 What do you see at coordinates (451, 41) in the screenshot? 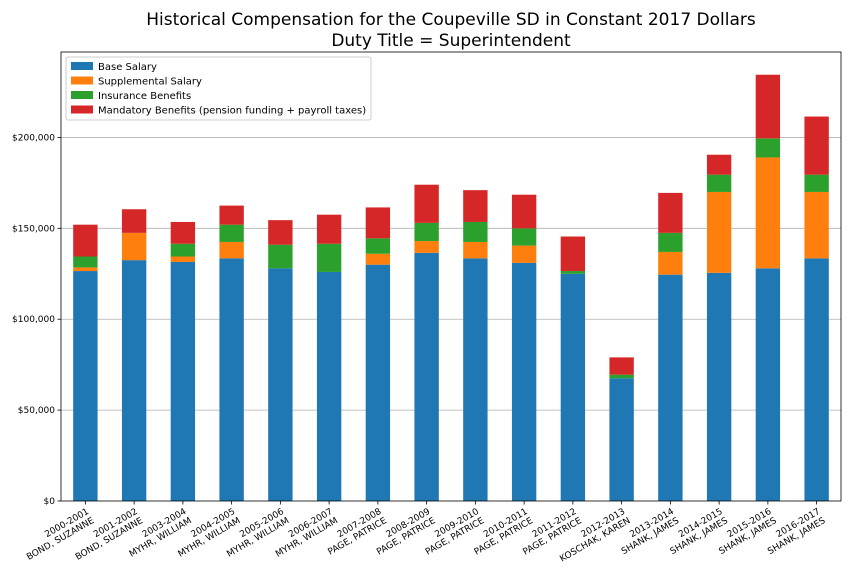
I see `chart-subtitle: Duty Title = Superintendent` at bounding box center [451, 41].